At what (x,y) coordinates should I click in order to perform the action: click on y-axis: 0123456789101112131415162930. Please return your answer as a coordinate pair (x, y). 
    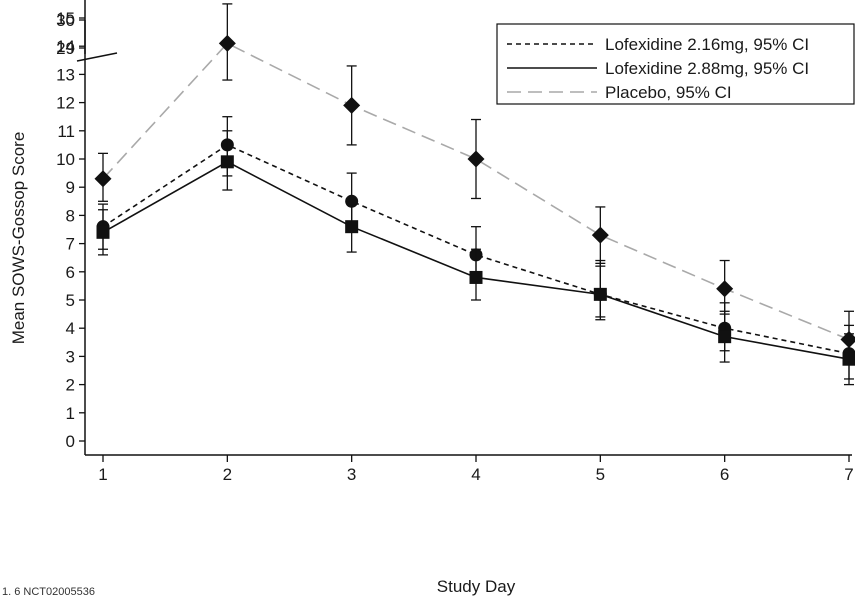
    Looking at the image, I should click on (87, 227).